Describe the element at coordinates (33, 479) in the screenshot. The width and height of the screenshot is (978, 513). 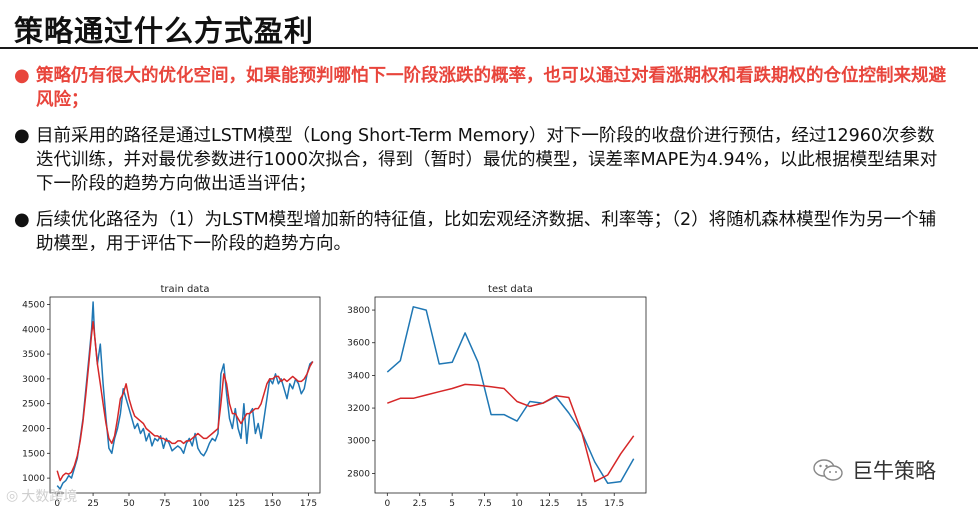
I see `y-tick-label: 1000` at that location.